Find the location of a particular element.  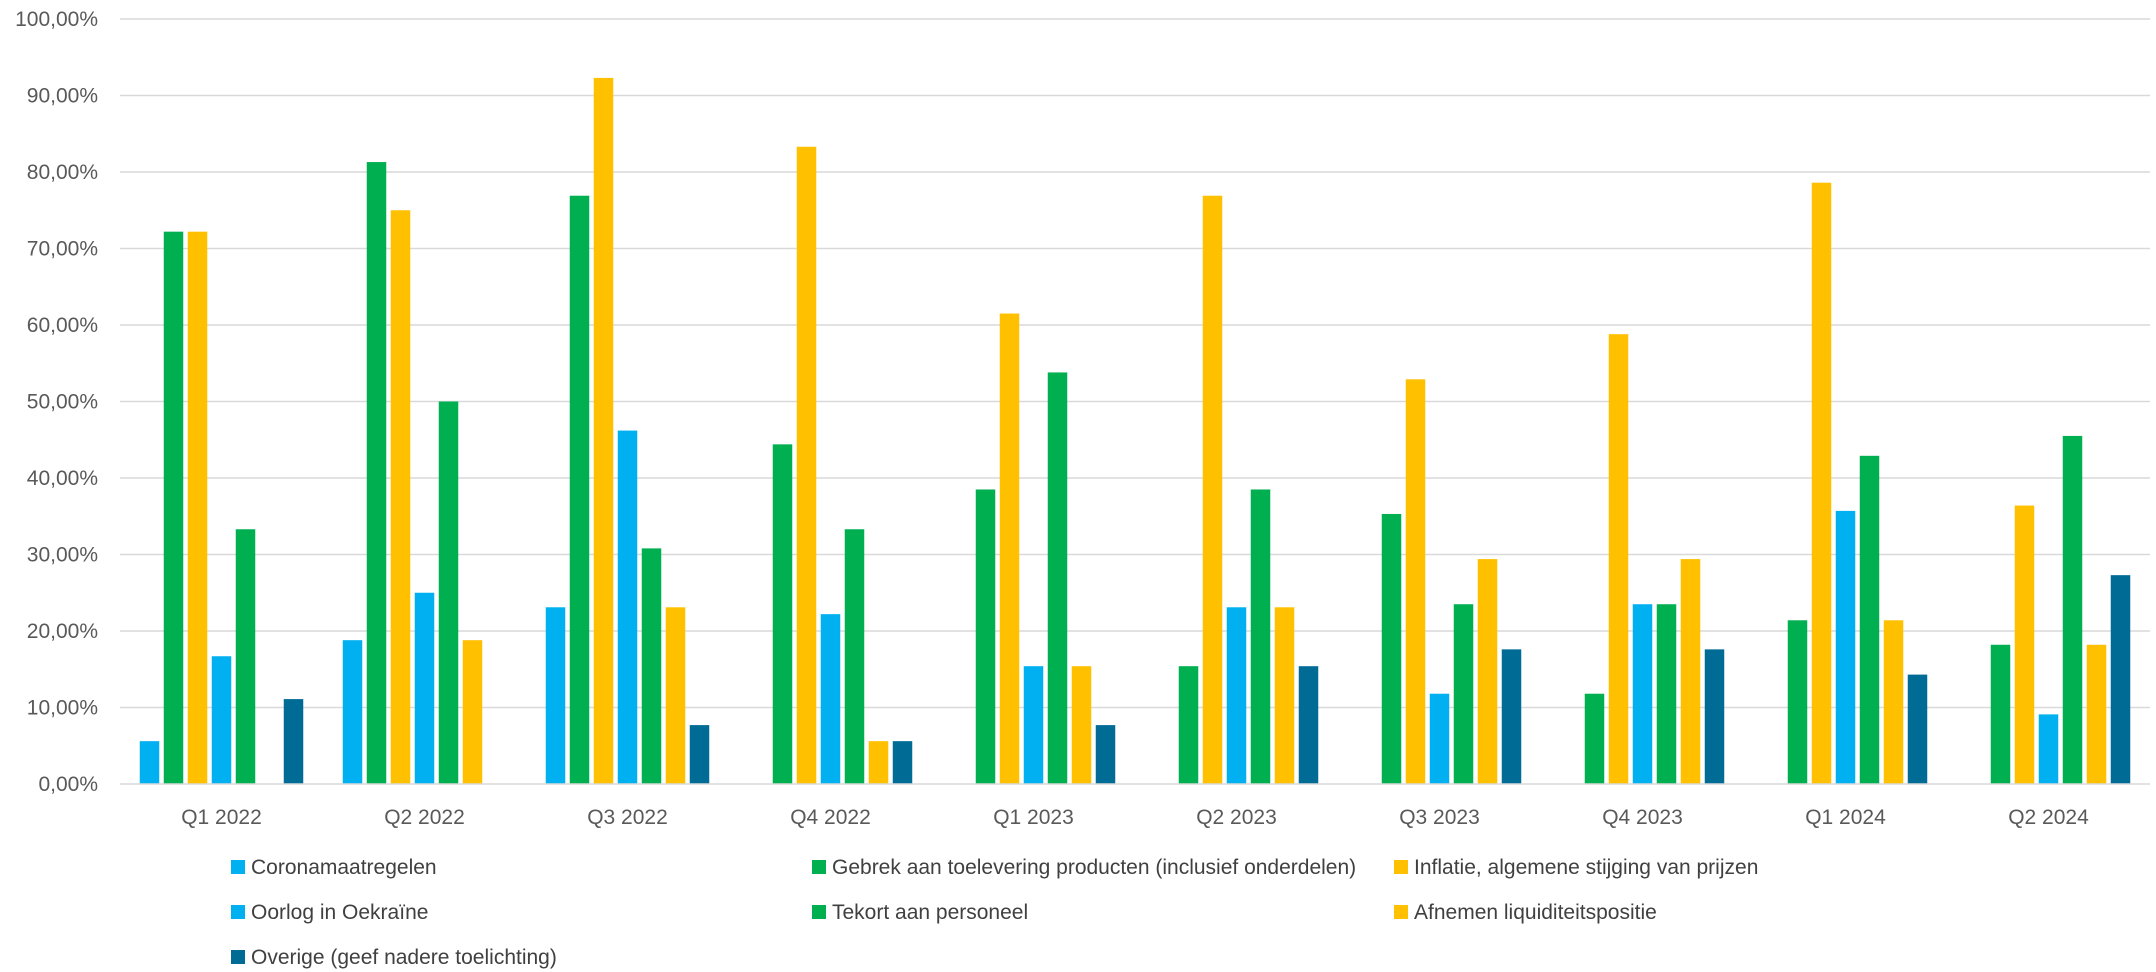

x-tick-label: Q4 2022 is located at coordinates (830, 817).